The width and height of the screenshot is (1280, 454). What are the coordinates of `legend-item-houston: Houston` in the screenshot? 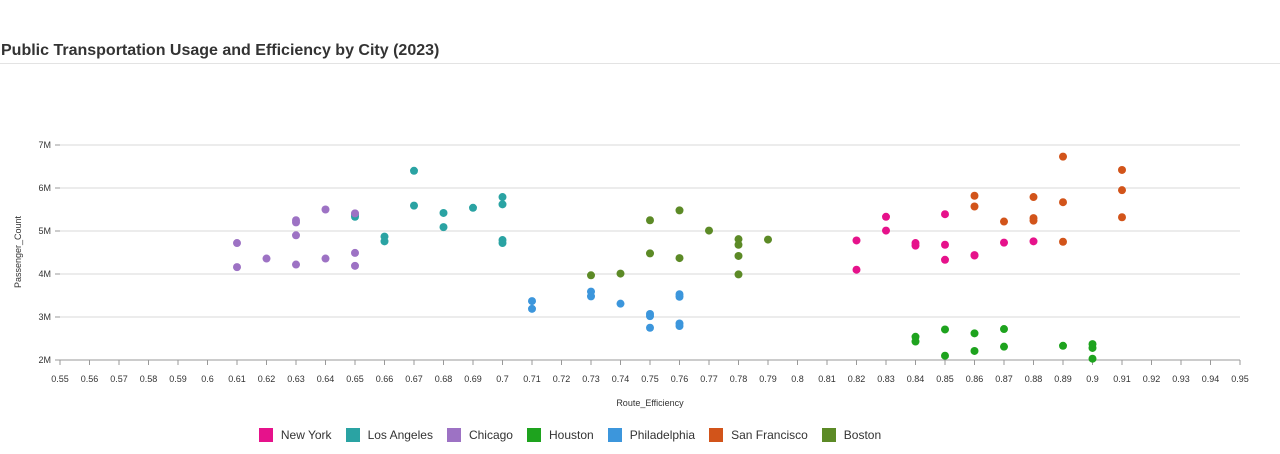 It's located at (560, 435).